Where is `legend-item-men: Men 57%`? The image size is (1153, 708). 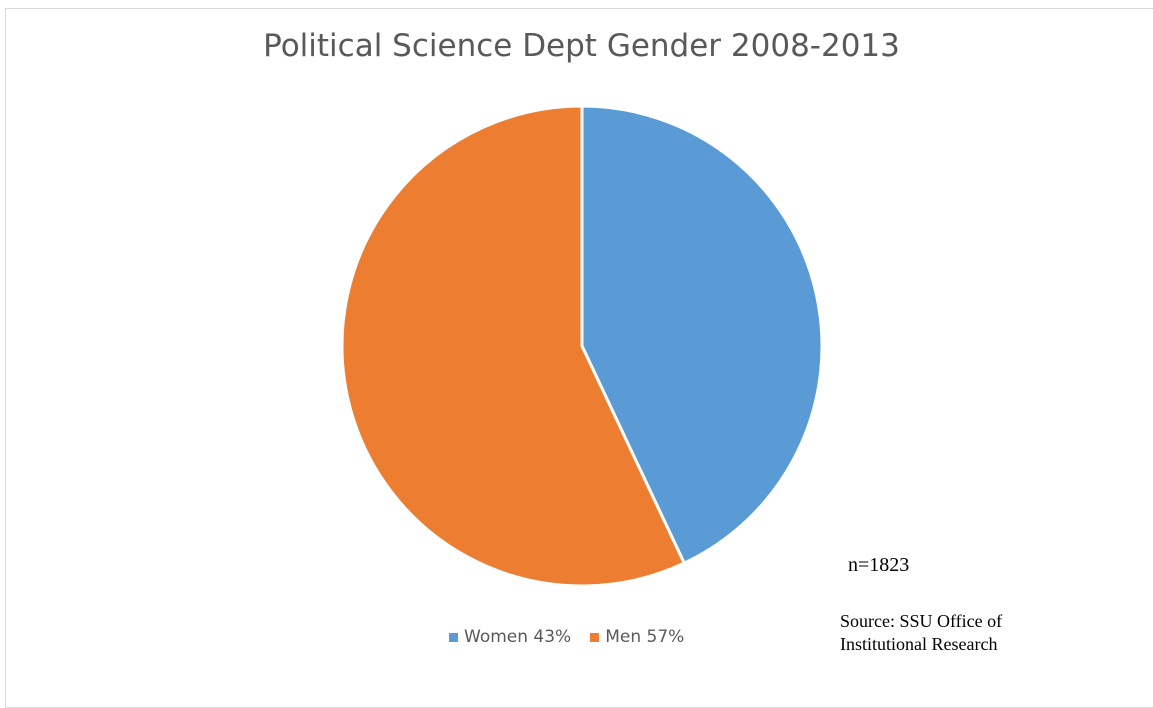 legend-item-men: Men 57% is located at coordinates (637, 637).